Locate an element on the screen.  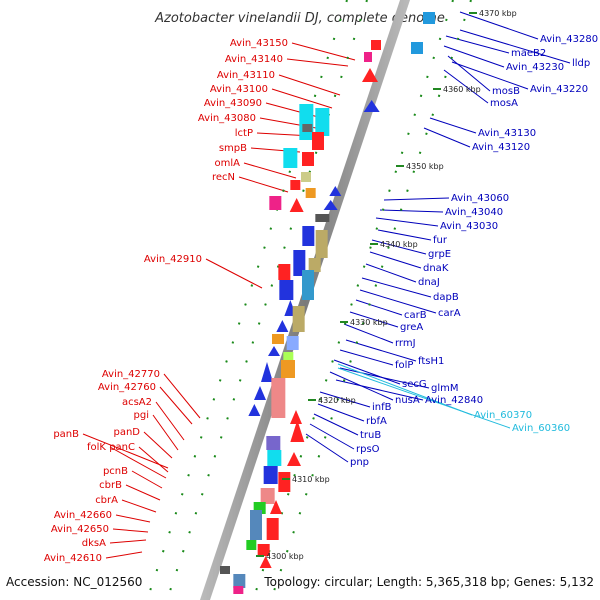
right-gene-label: rpsO is located at coordinates (368, 449).